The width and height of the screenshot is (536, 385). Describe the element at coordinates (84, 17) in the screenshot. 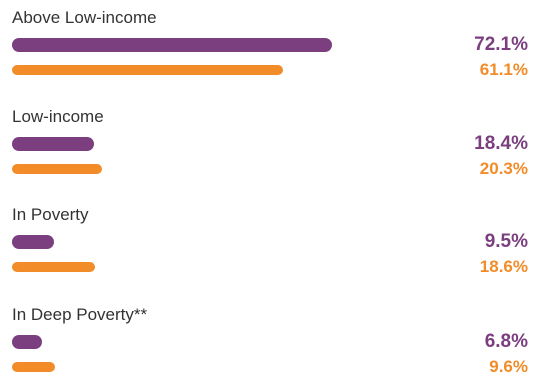

I see `category-label: Above Low-income` at that location.